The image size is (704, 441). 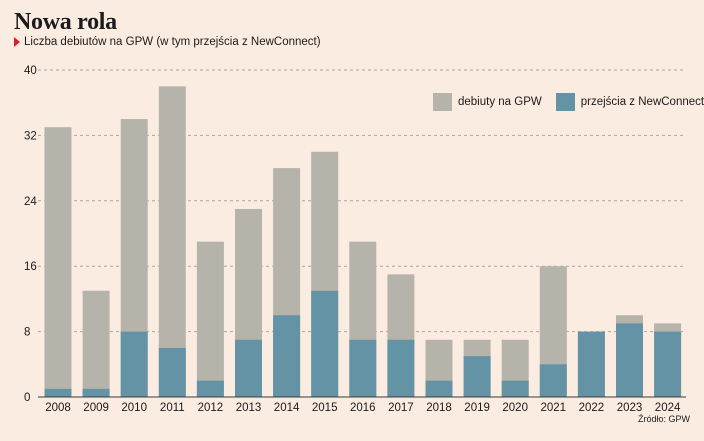 What do you see at coordinates (17, 42) in the screenshot?
I see `red-triangle-icon` at bounding box center [17, 42].